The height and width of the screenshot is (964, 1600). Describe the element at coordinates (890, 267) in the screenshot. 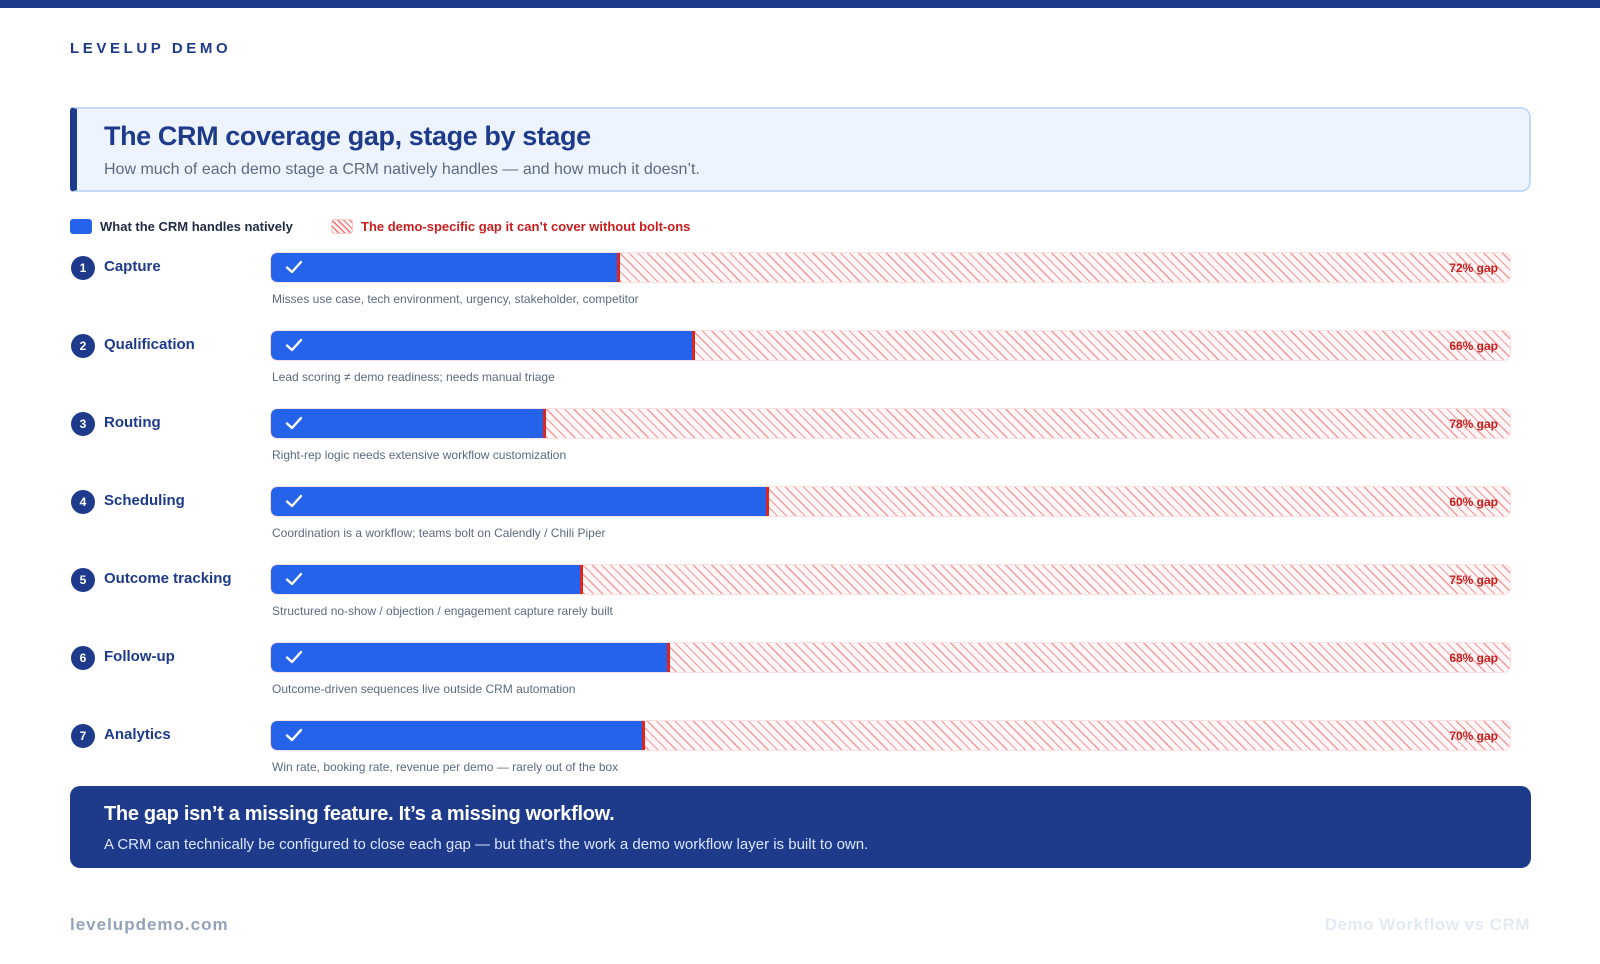

I see `gap-bar-segment: 72% gap` at that location.